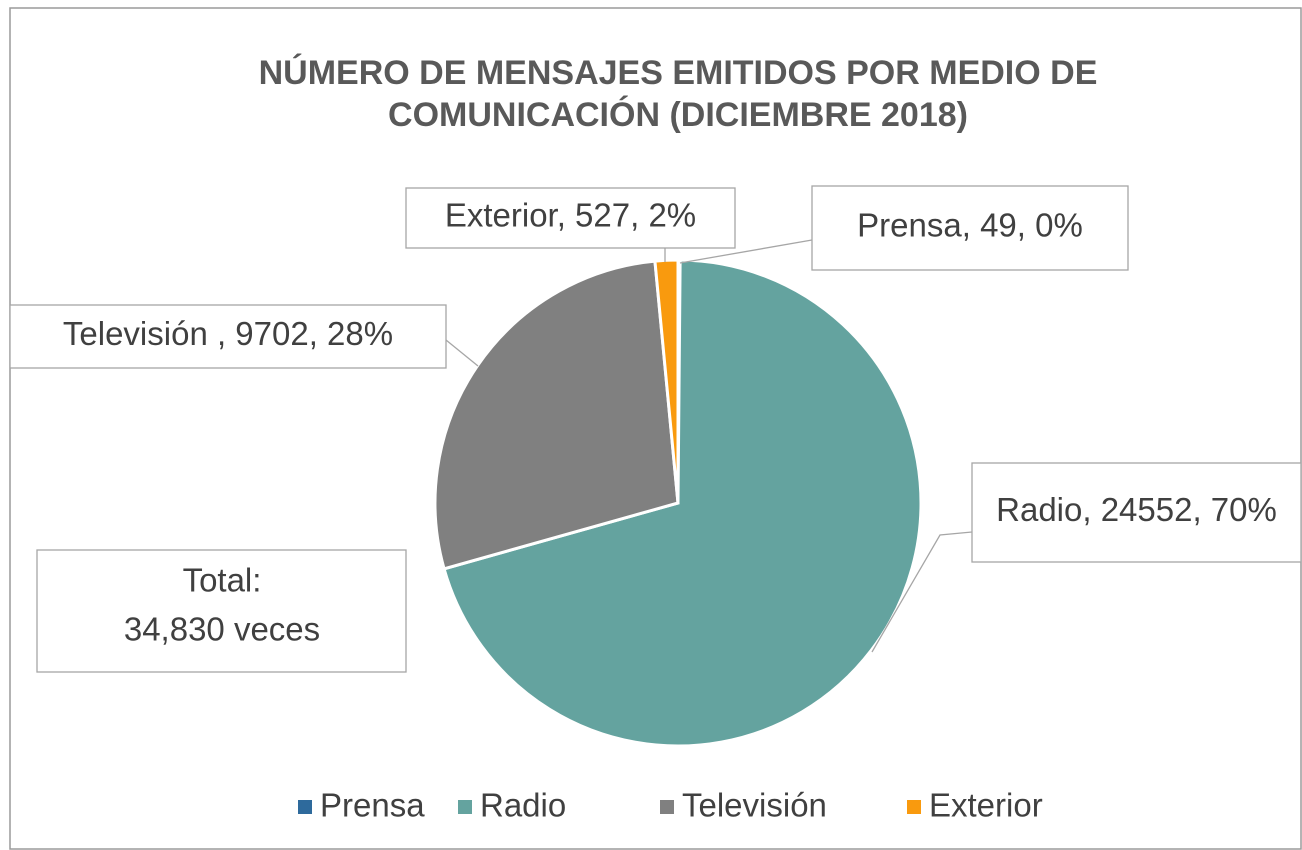  What do you see at coordinates (372, 805) in the screenshot?
I see `legend-label: Prensa` at bounding box center [372, 805].